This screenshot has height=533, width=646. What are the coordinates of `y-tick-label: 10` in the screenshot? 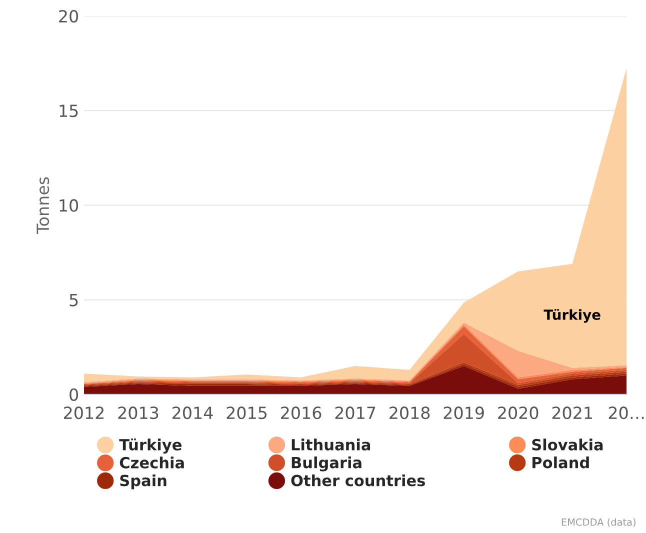 It's located at (69, 205).